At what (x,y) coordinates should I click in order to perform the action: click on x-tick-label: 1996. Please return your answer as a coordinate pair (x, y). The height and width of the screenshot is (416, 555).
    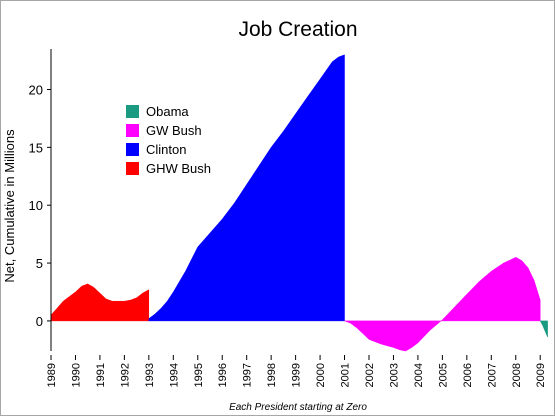
    Looking at the image, I should click on (223, 375).